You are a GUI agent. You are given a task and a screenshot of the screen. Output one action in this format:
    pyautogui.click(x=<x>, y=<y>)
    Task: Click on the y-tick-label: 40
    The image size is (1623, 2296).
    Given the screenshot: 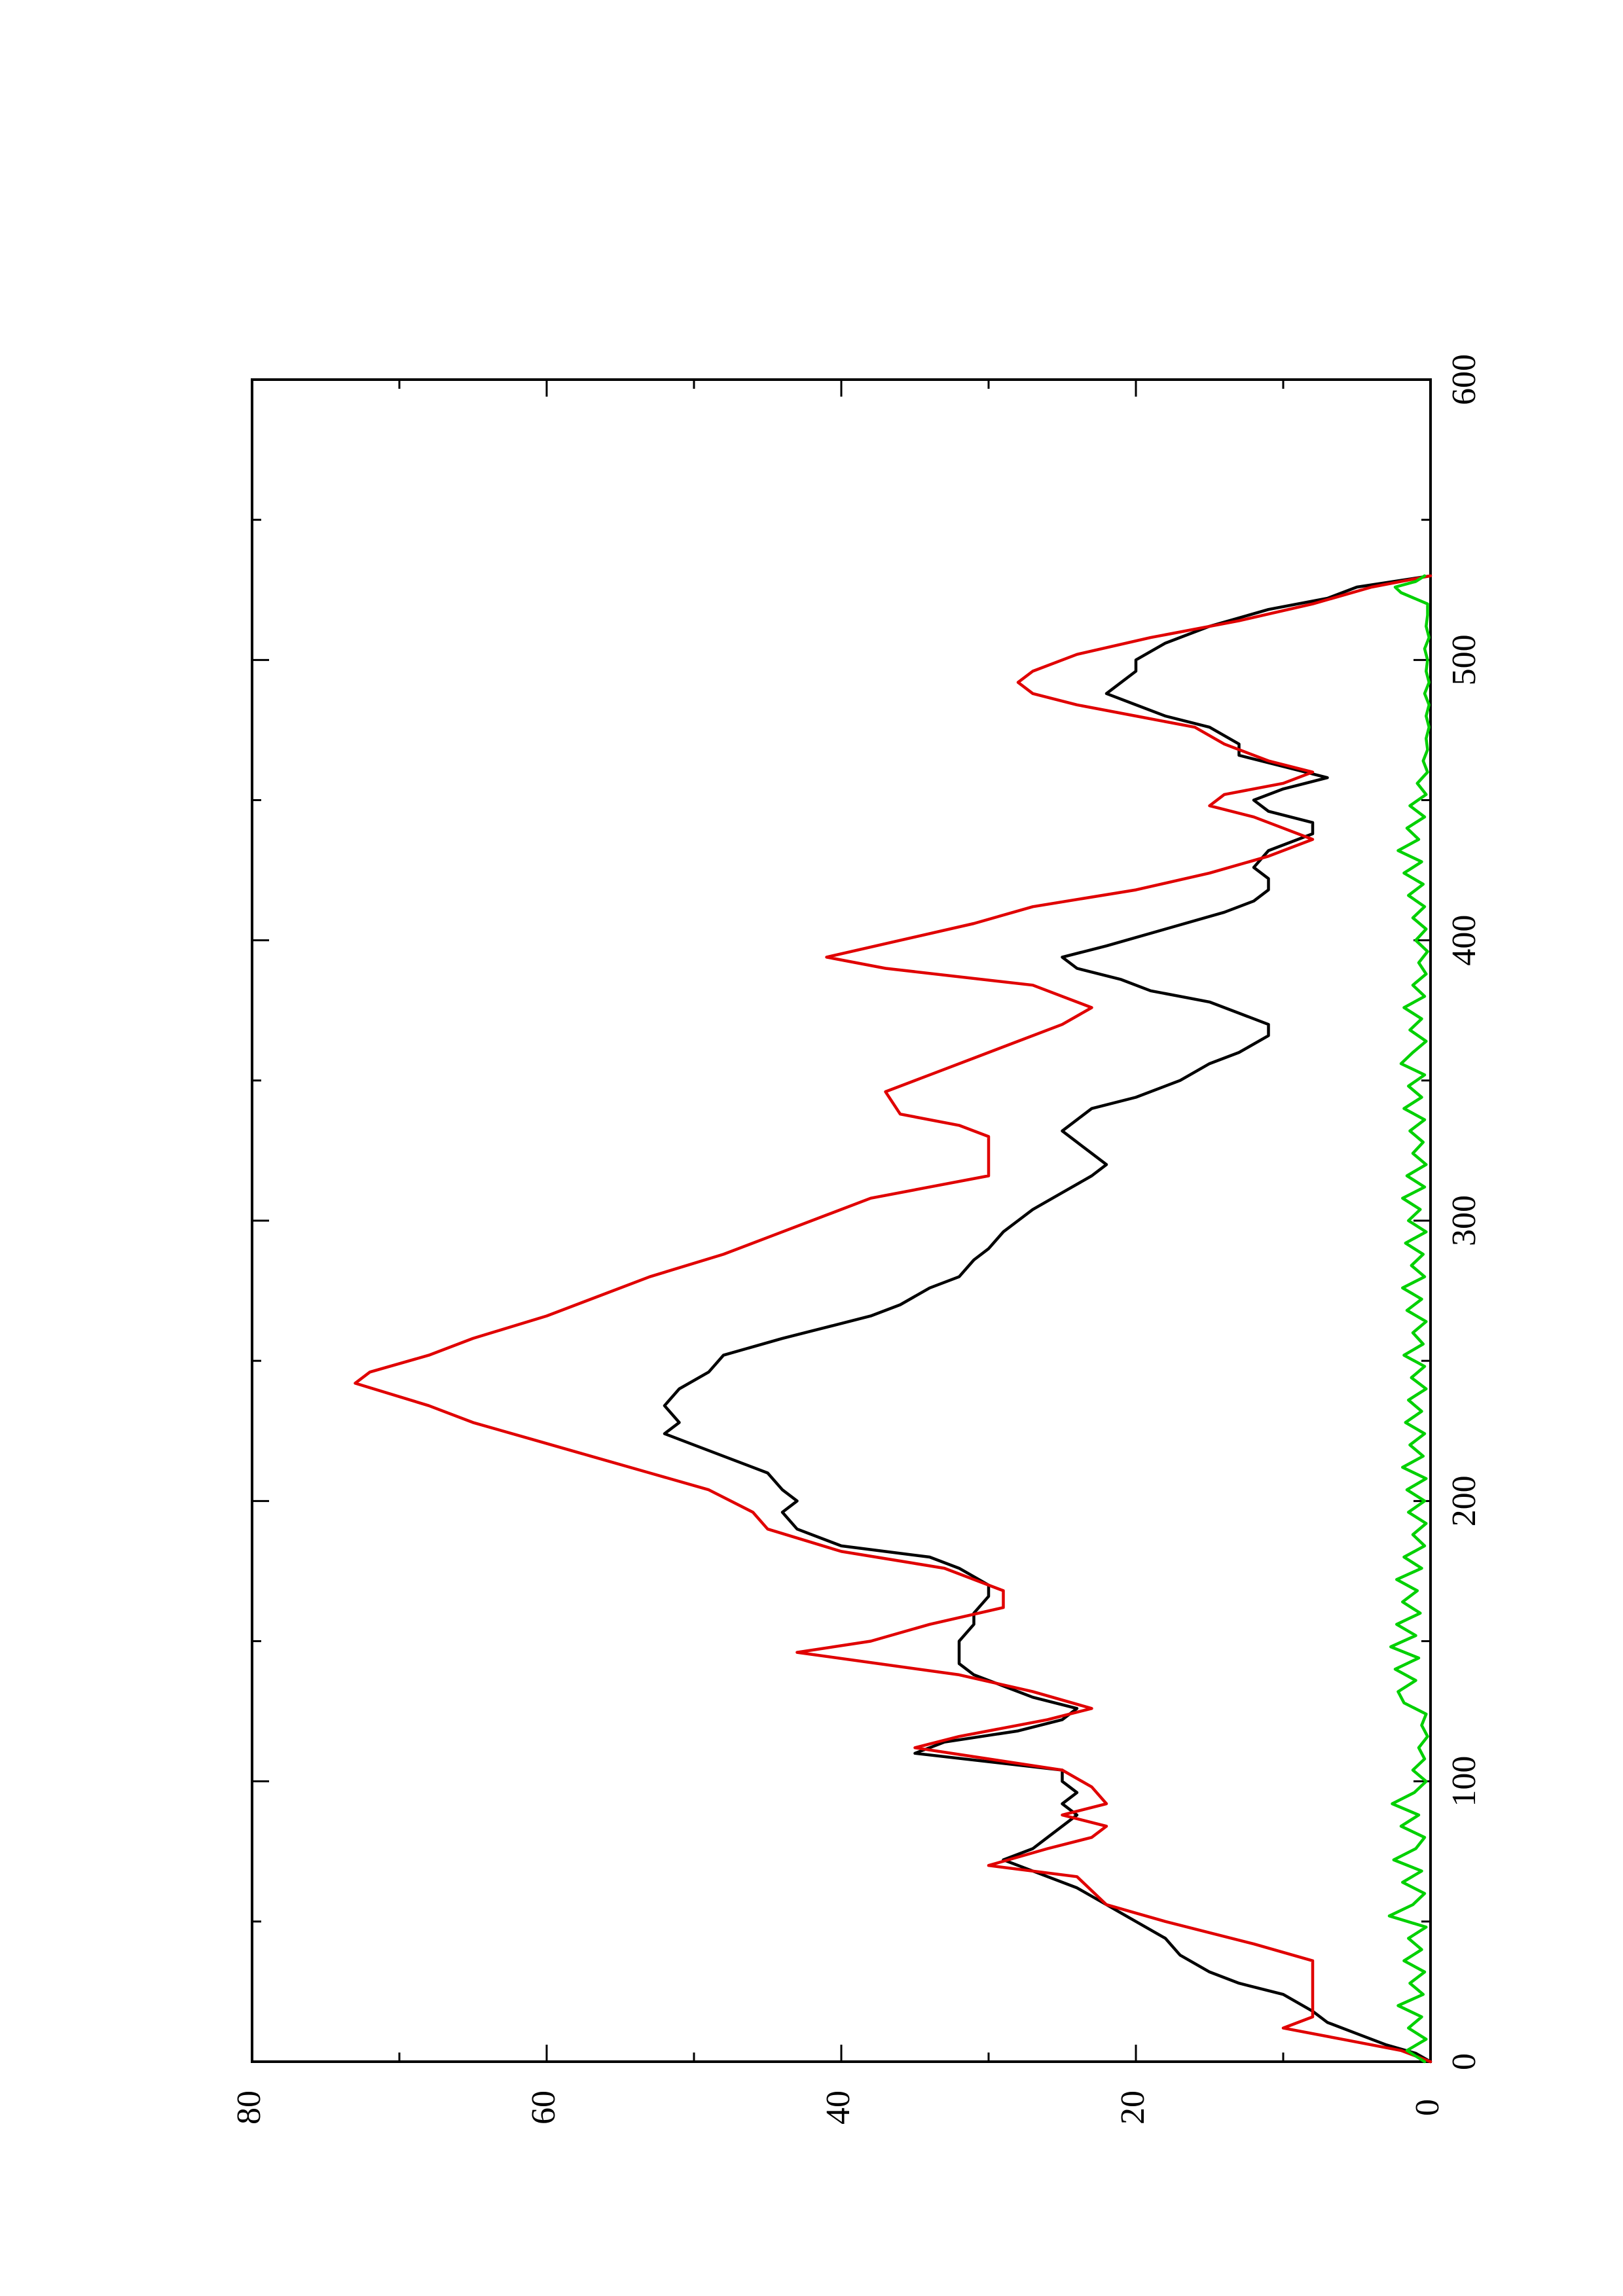 What is the action you would take?
    pyautogui.click(x=838, y=2107)
    